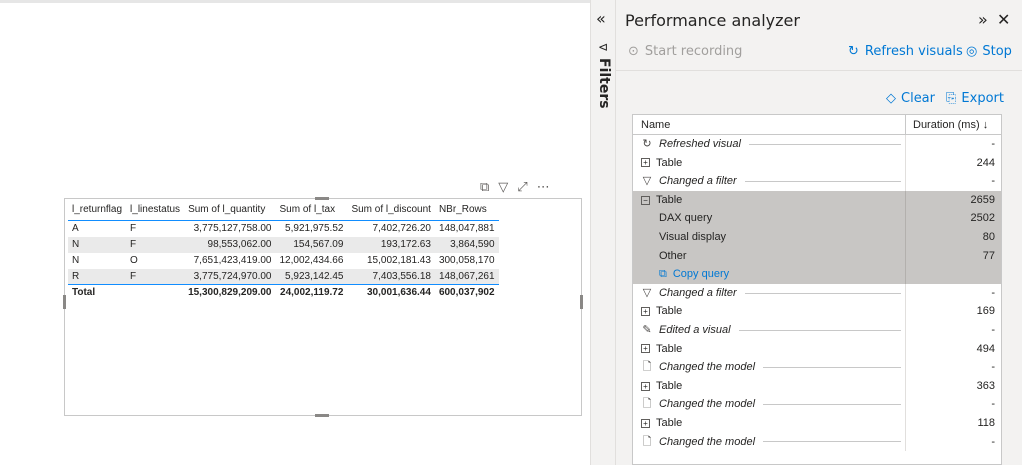  Describe the element at coordinates (1004, 19) in the screenshot. I see `close-icon: ✕` at that location.